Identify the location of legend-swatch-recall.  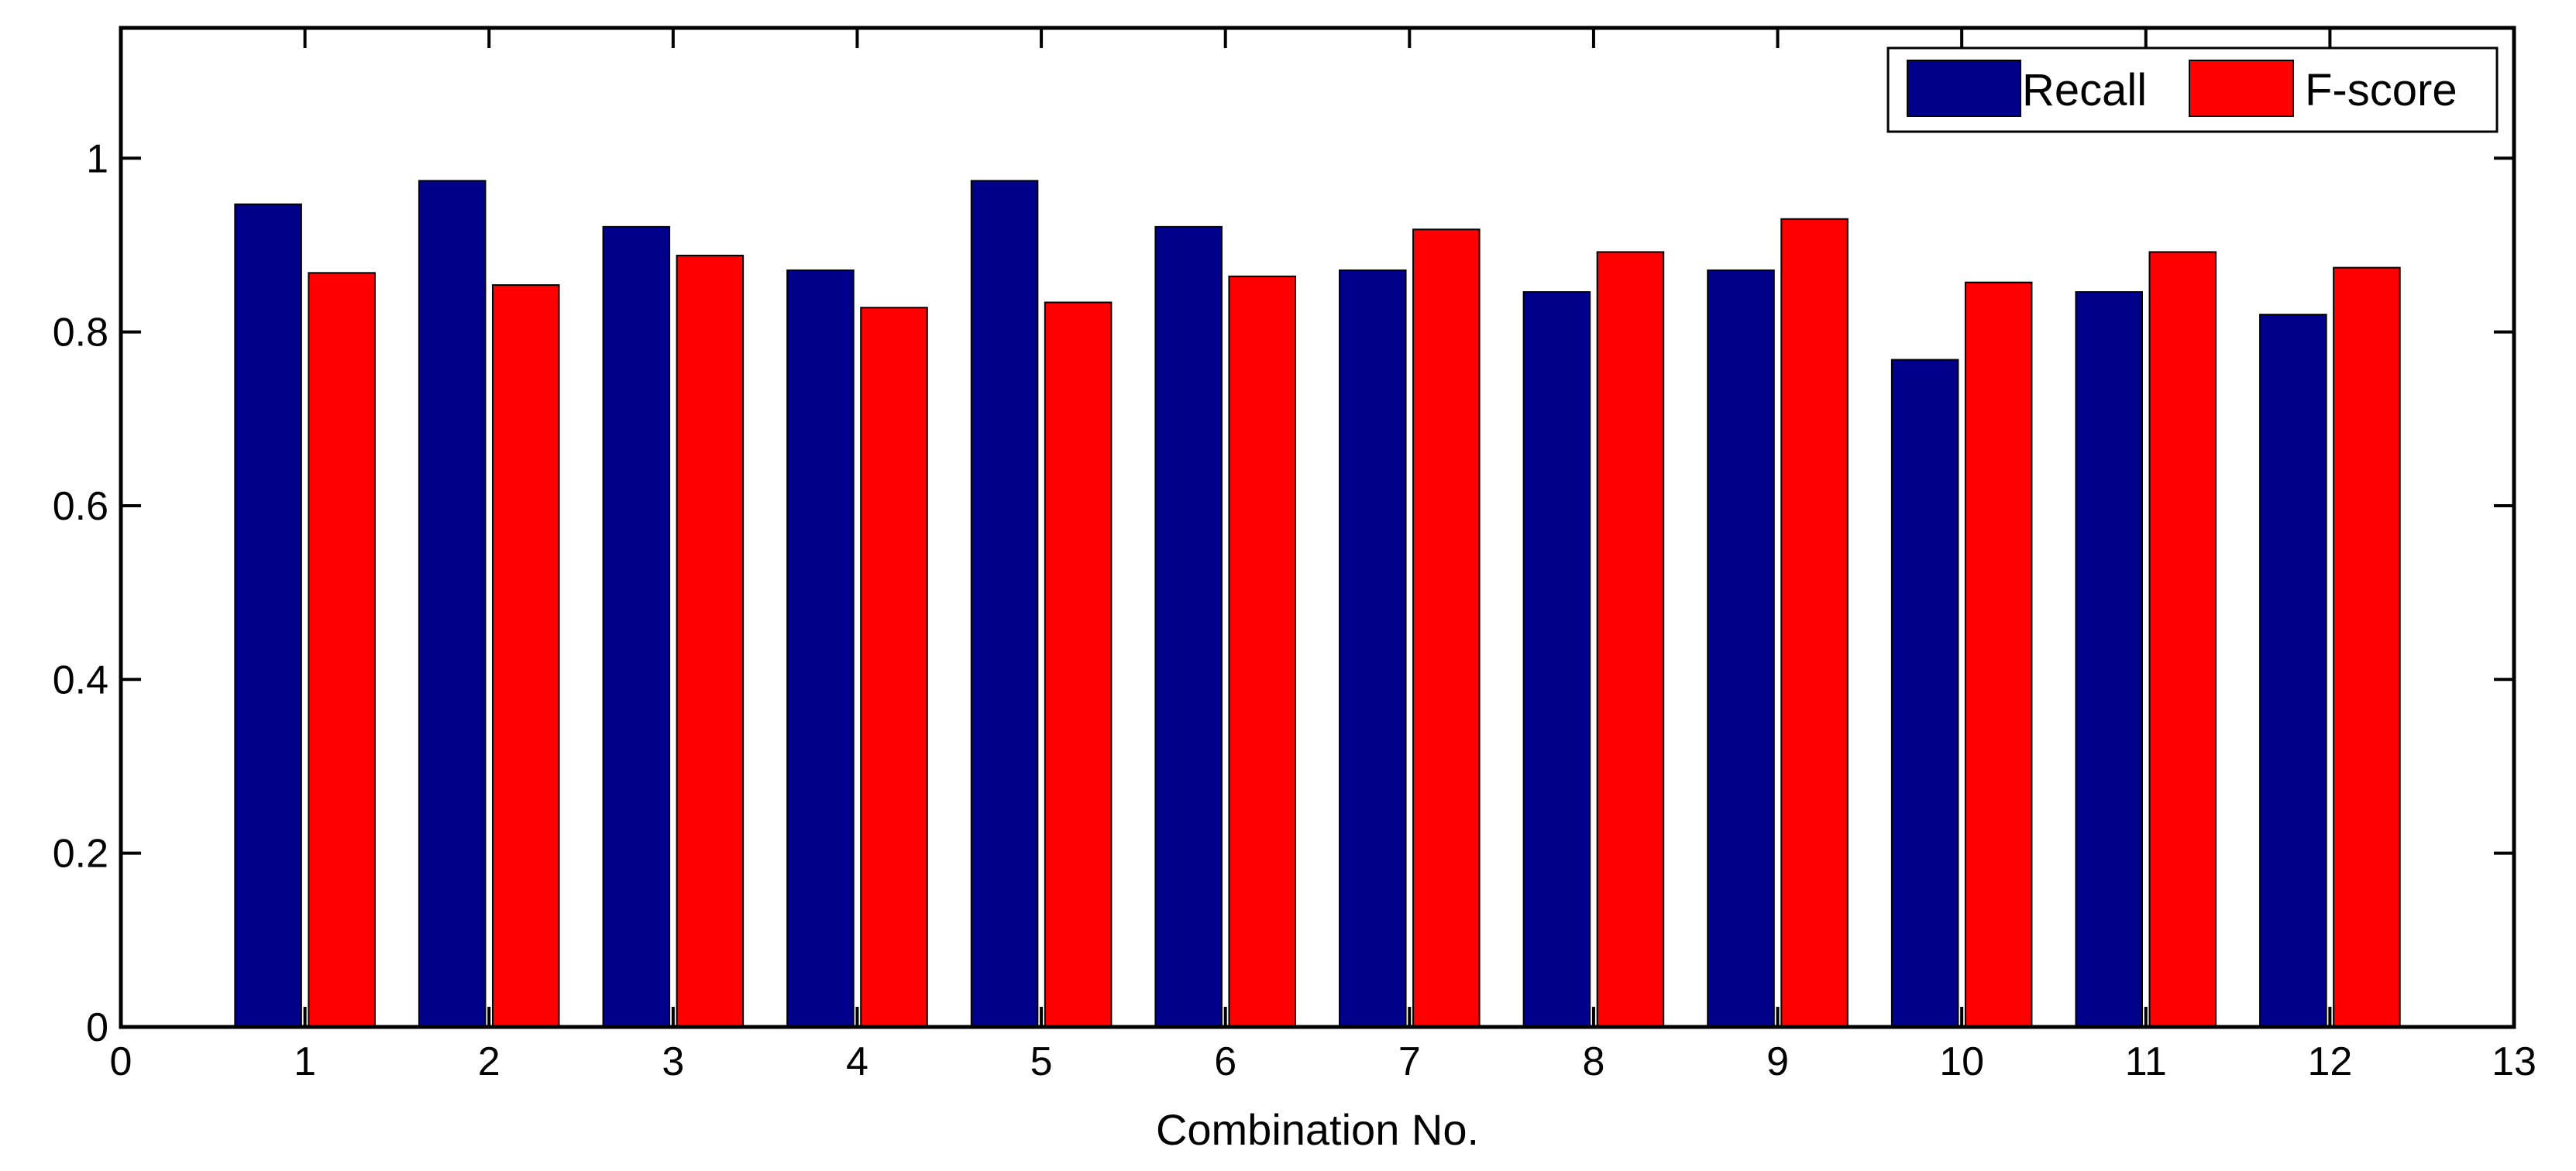
(1964, 88).